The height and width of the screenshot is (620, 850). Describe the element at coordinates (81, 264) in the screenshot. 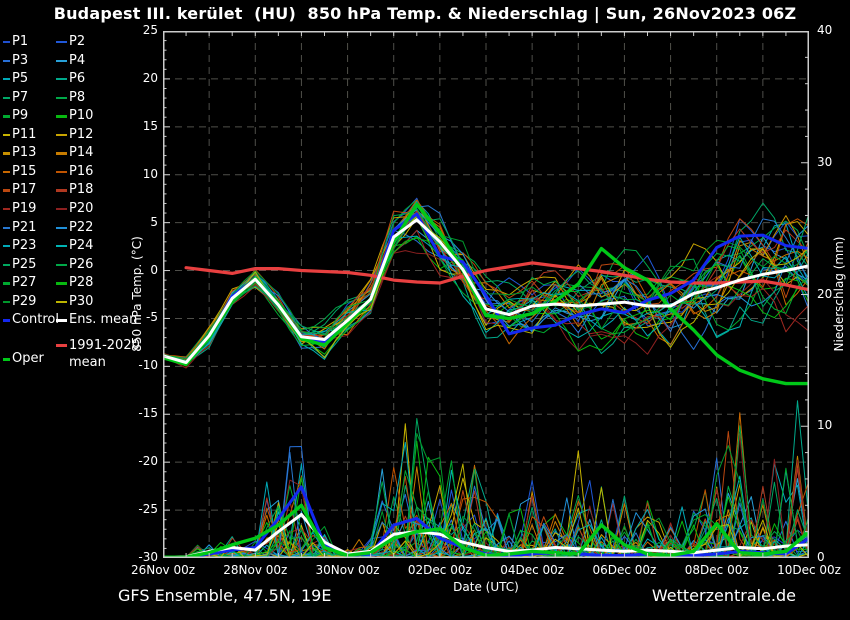

I see `legend-label: P26` at that location.